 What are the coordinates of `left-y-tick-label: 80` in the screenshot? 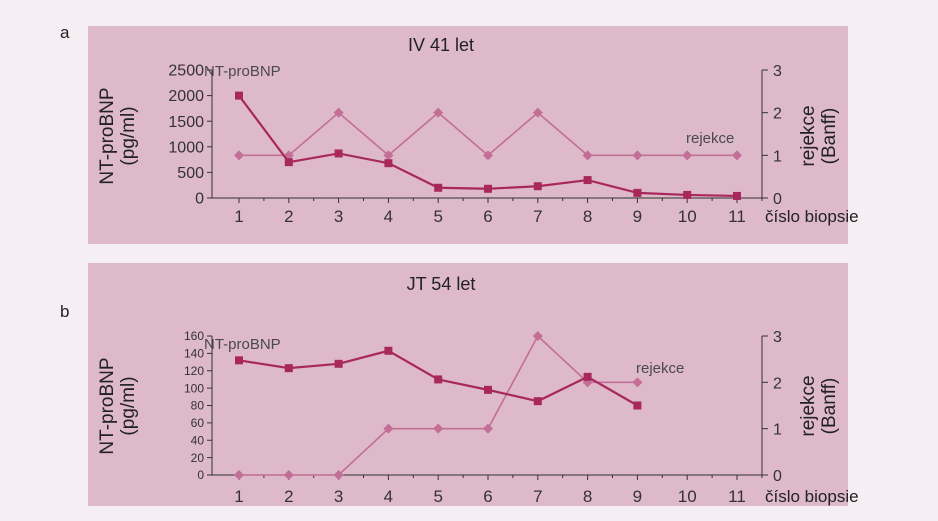 It's located at (198, 406).